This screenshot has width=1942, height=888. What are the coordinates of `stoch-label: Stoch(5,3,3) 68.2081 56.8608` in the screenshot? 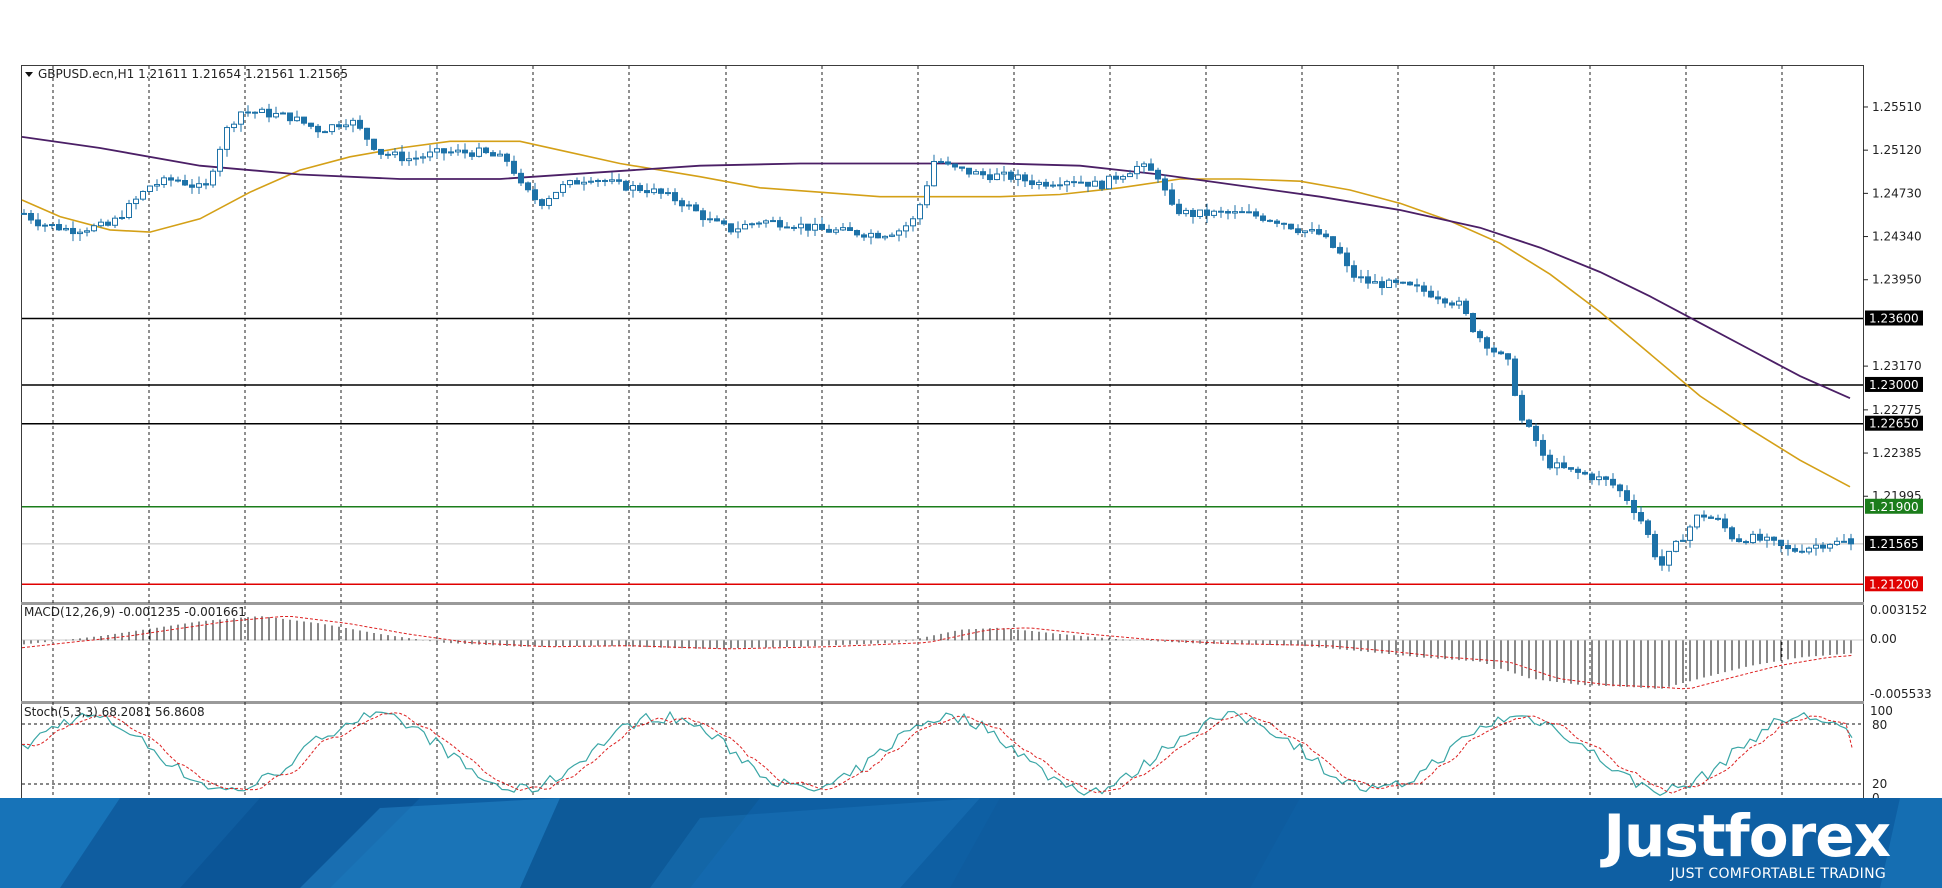 It's located at (114, 712).